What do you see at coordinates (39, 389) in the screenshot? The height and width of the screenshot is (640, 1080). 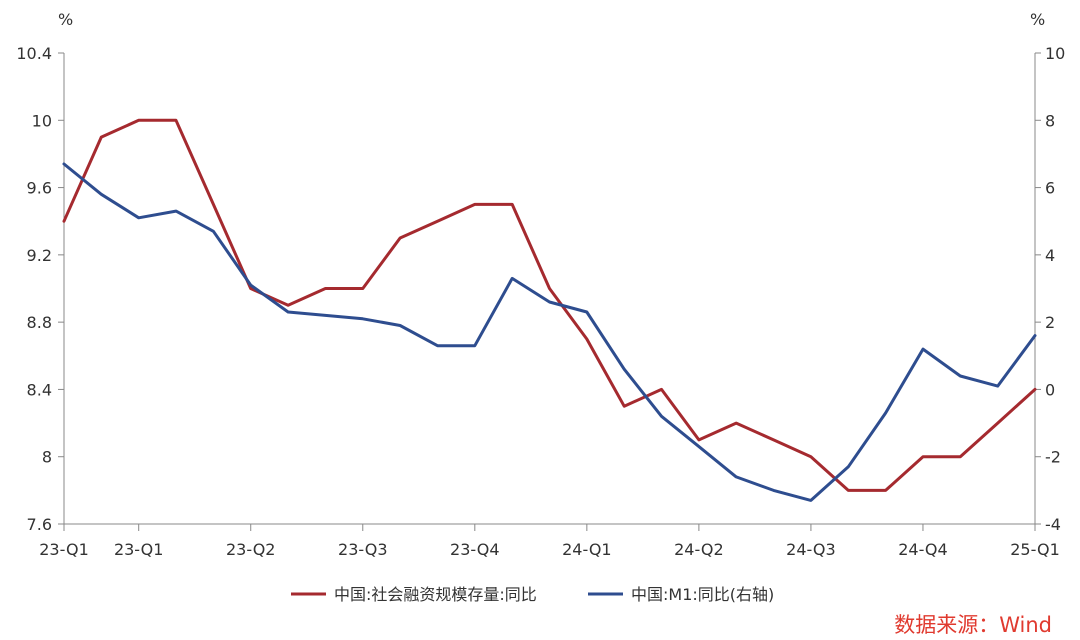 I see `left-tick-label: 8.4` at bounding box center [39, 389].